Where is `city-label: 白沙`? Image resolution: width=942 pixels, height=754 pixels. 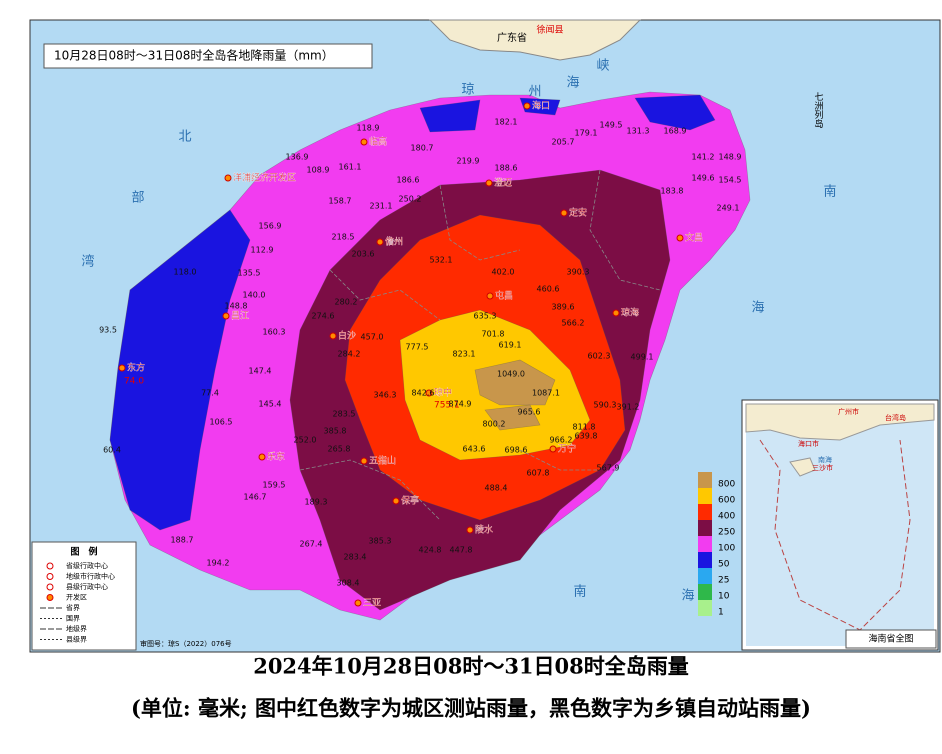 city-label: 白沙 is located at coordinates (347, 336).